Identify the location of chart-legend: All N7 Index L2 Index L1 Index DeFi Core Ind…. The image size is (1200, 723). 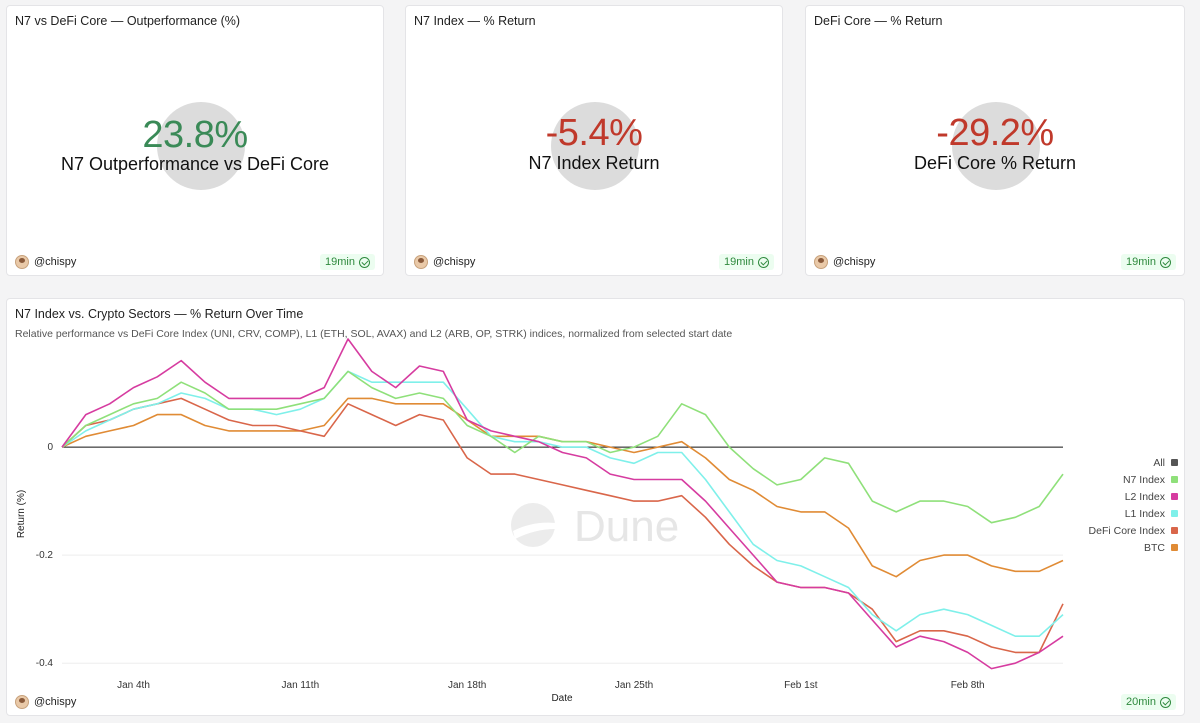
(1133, 505).